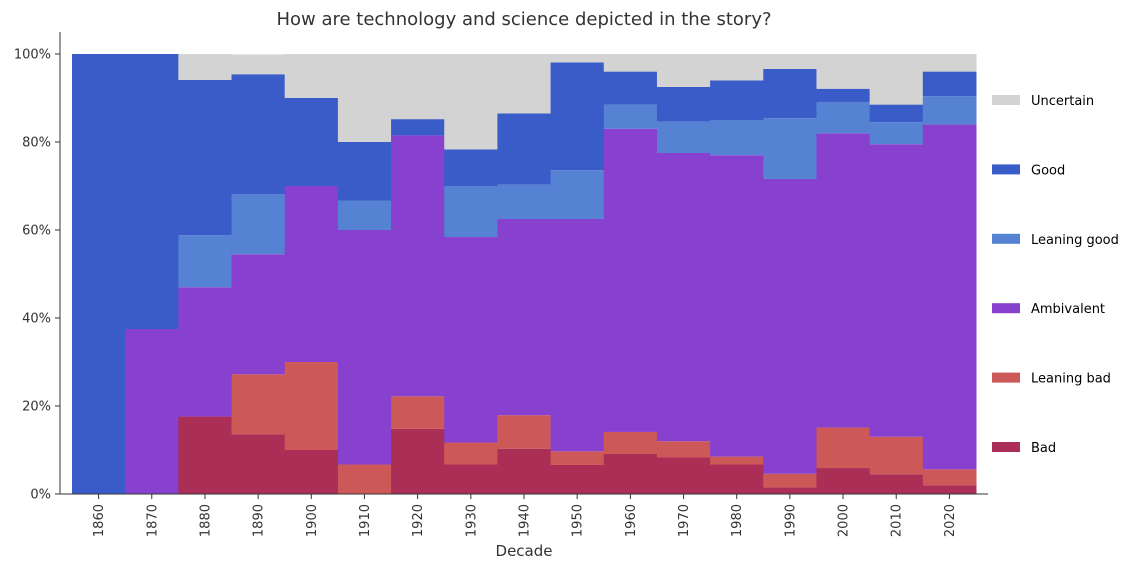 Image resolution: width=1140 pixels, height=569 pixels. What do you see at coordinates (524, 471) in the screenshot?
I see `bar-bad-1940` at bounding box center [524, 471].